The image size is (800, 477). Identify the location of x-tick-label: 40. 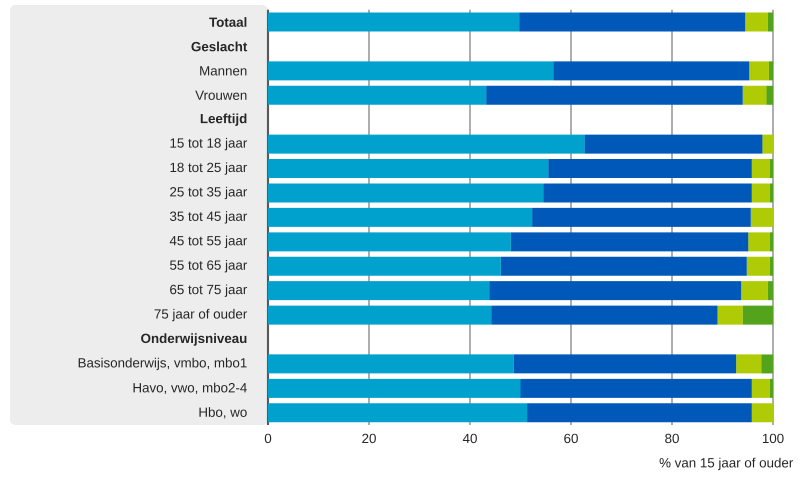
(469, 439).